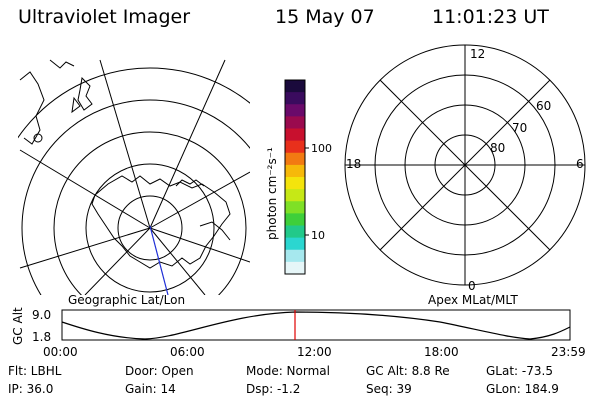  What do you see at coordinates (519, 371) in the screenshot?
I see `glat-status: GLat: -73.5` at bounding box center [519, 371].